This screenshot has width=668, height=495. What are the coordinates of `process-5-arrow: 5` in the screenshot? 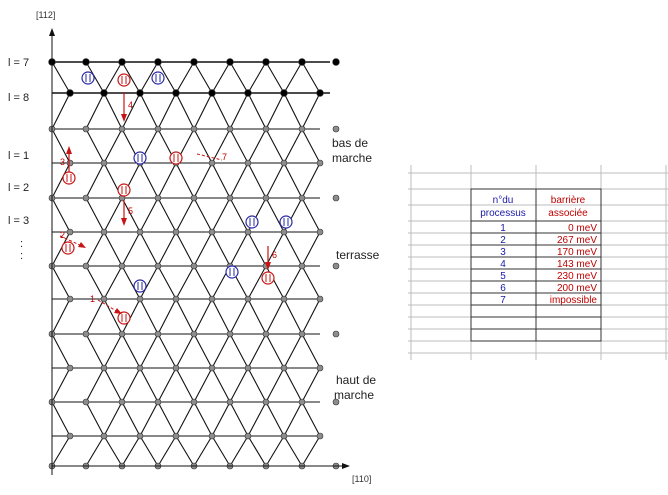 It's located at (127, 213).